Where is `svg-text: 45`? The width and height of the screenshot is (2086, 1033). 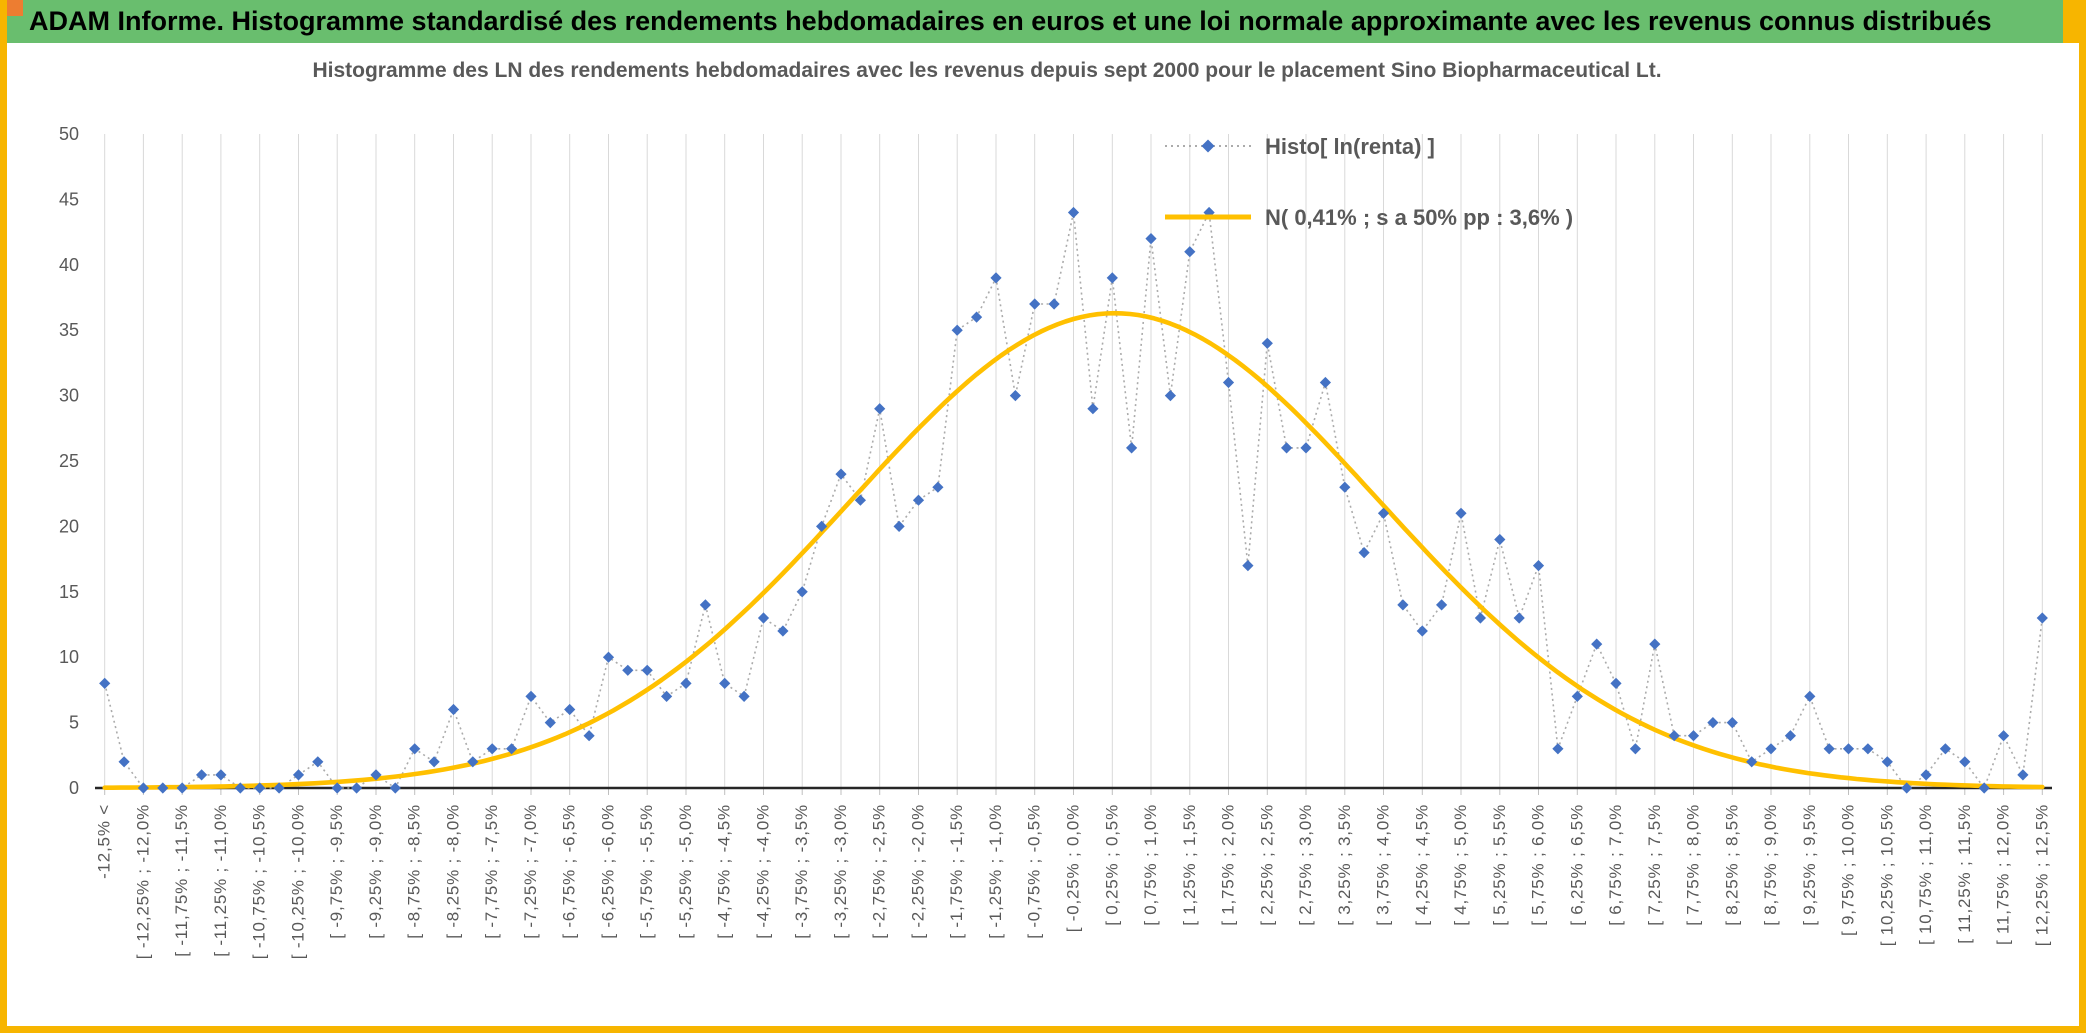
svg-text: 45 is located at coordinates (69, 199).